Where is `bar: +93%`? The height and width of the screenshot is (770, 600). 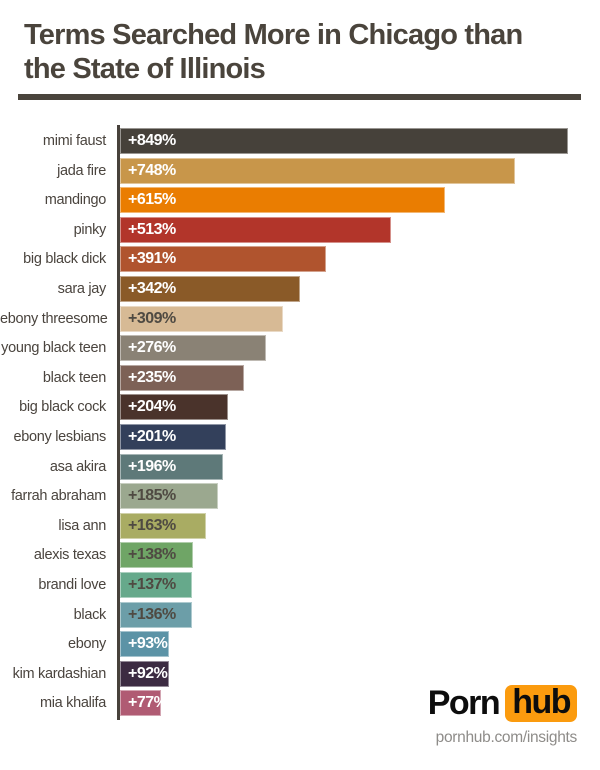
bar: +93% is located at coordinates (145, 644).